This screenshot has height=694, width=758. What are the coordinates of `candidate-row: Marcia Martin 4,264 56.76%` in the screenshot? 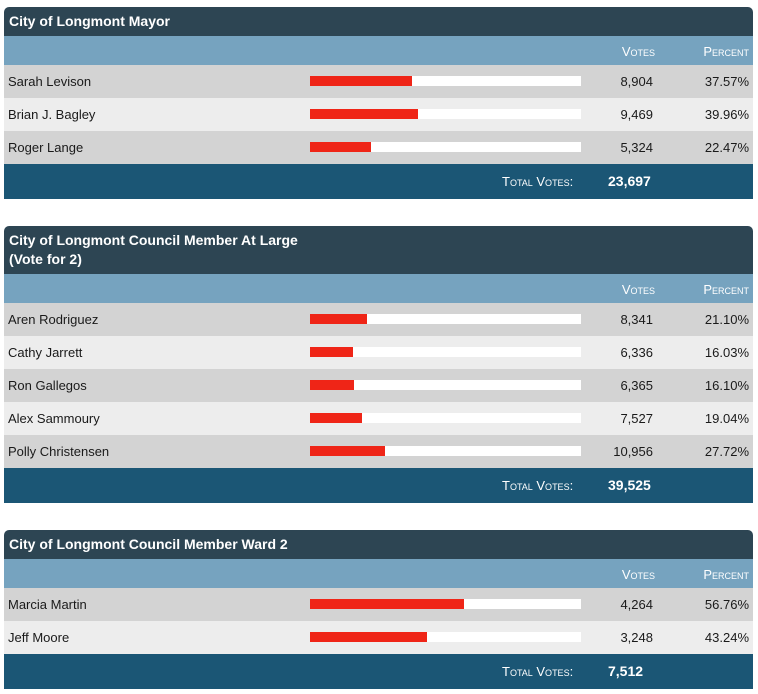 It's located at (378, 604).